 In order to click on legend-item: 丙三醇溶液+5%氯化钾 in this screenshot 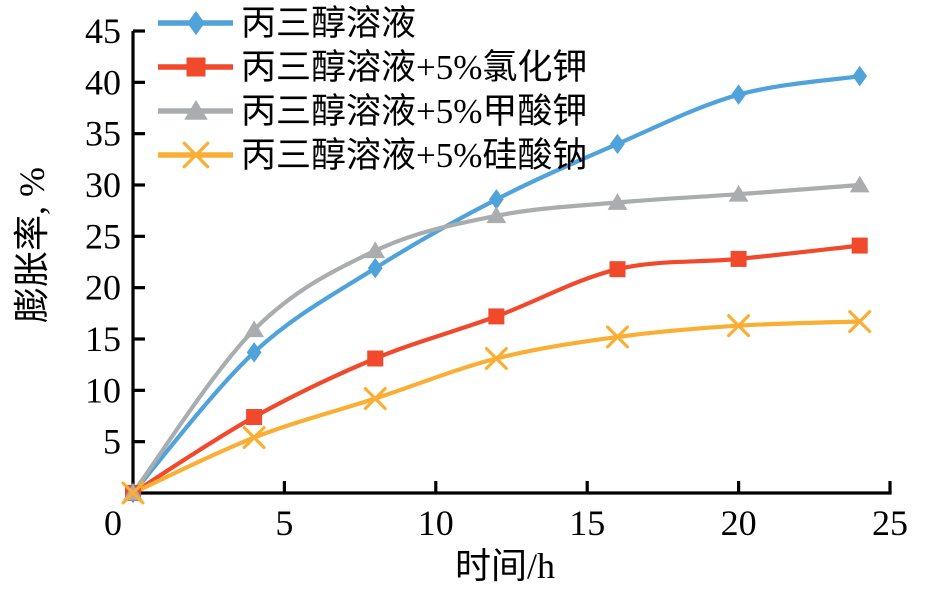, I will do `click(372, 67)`.